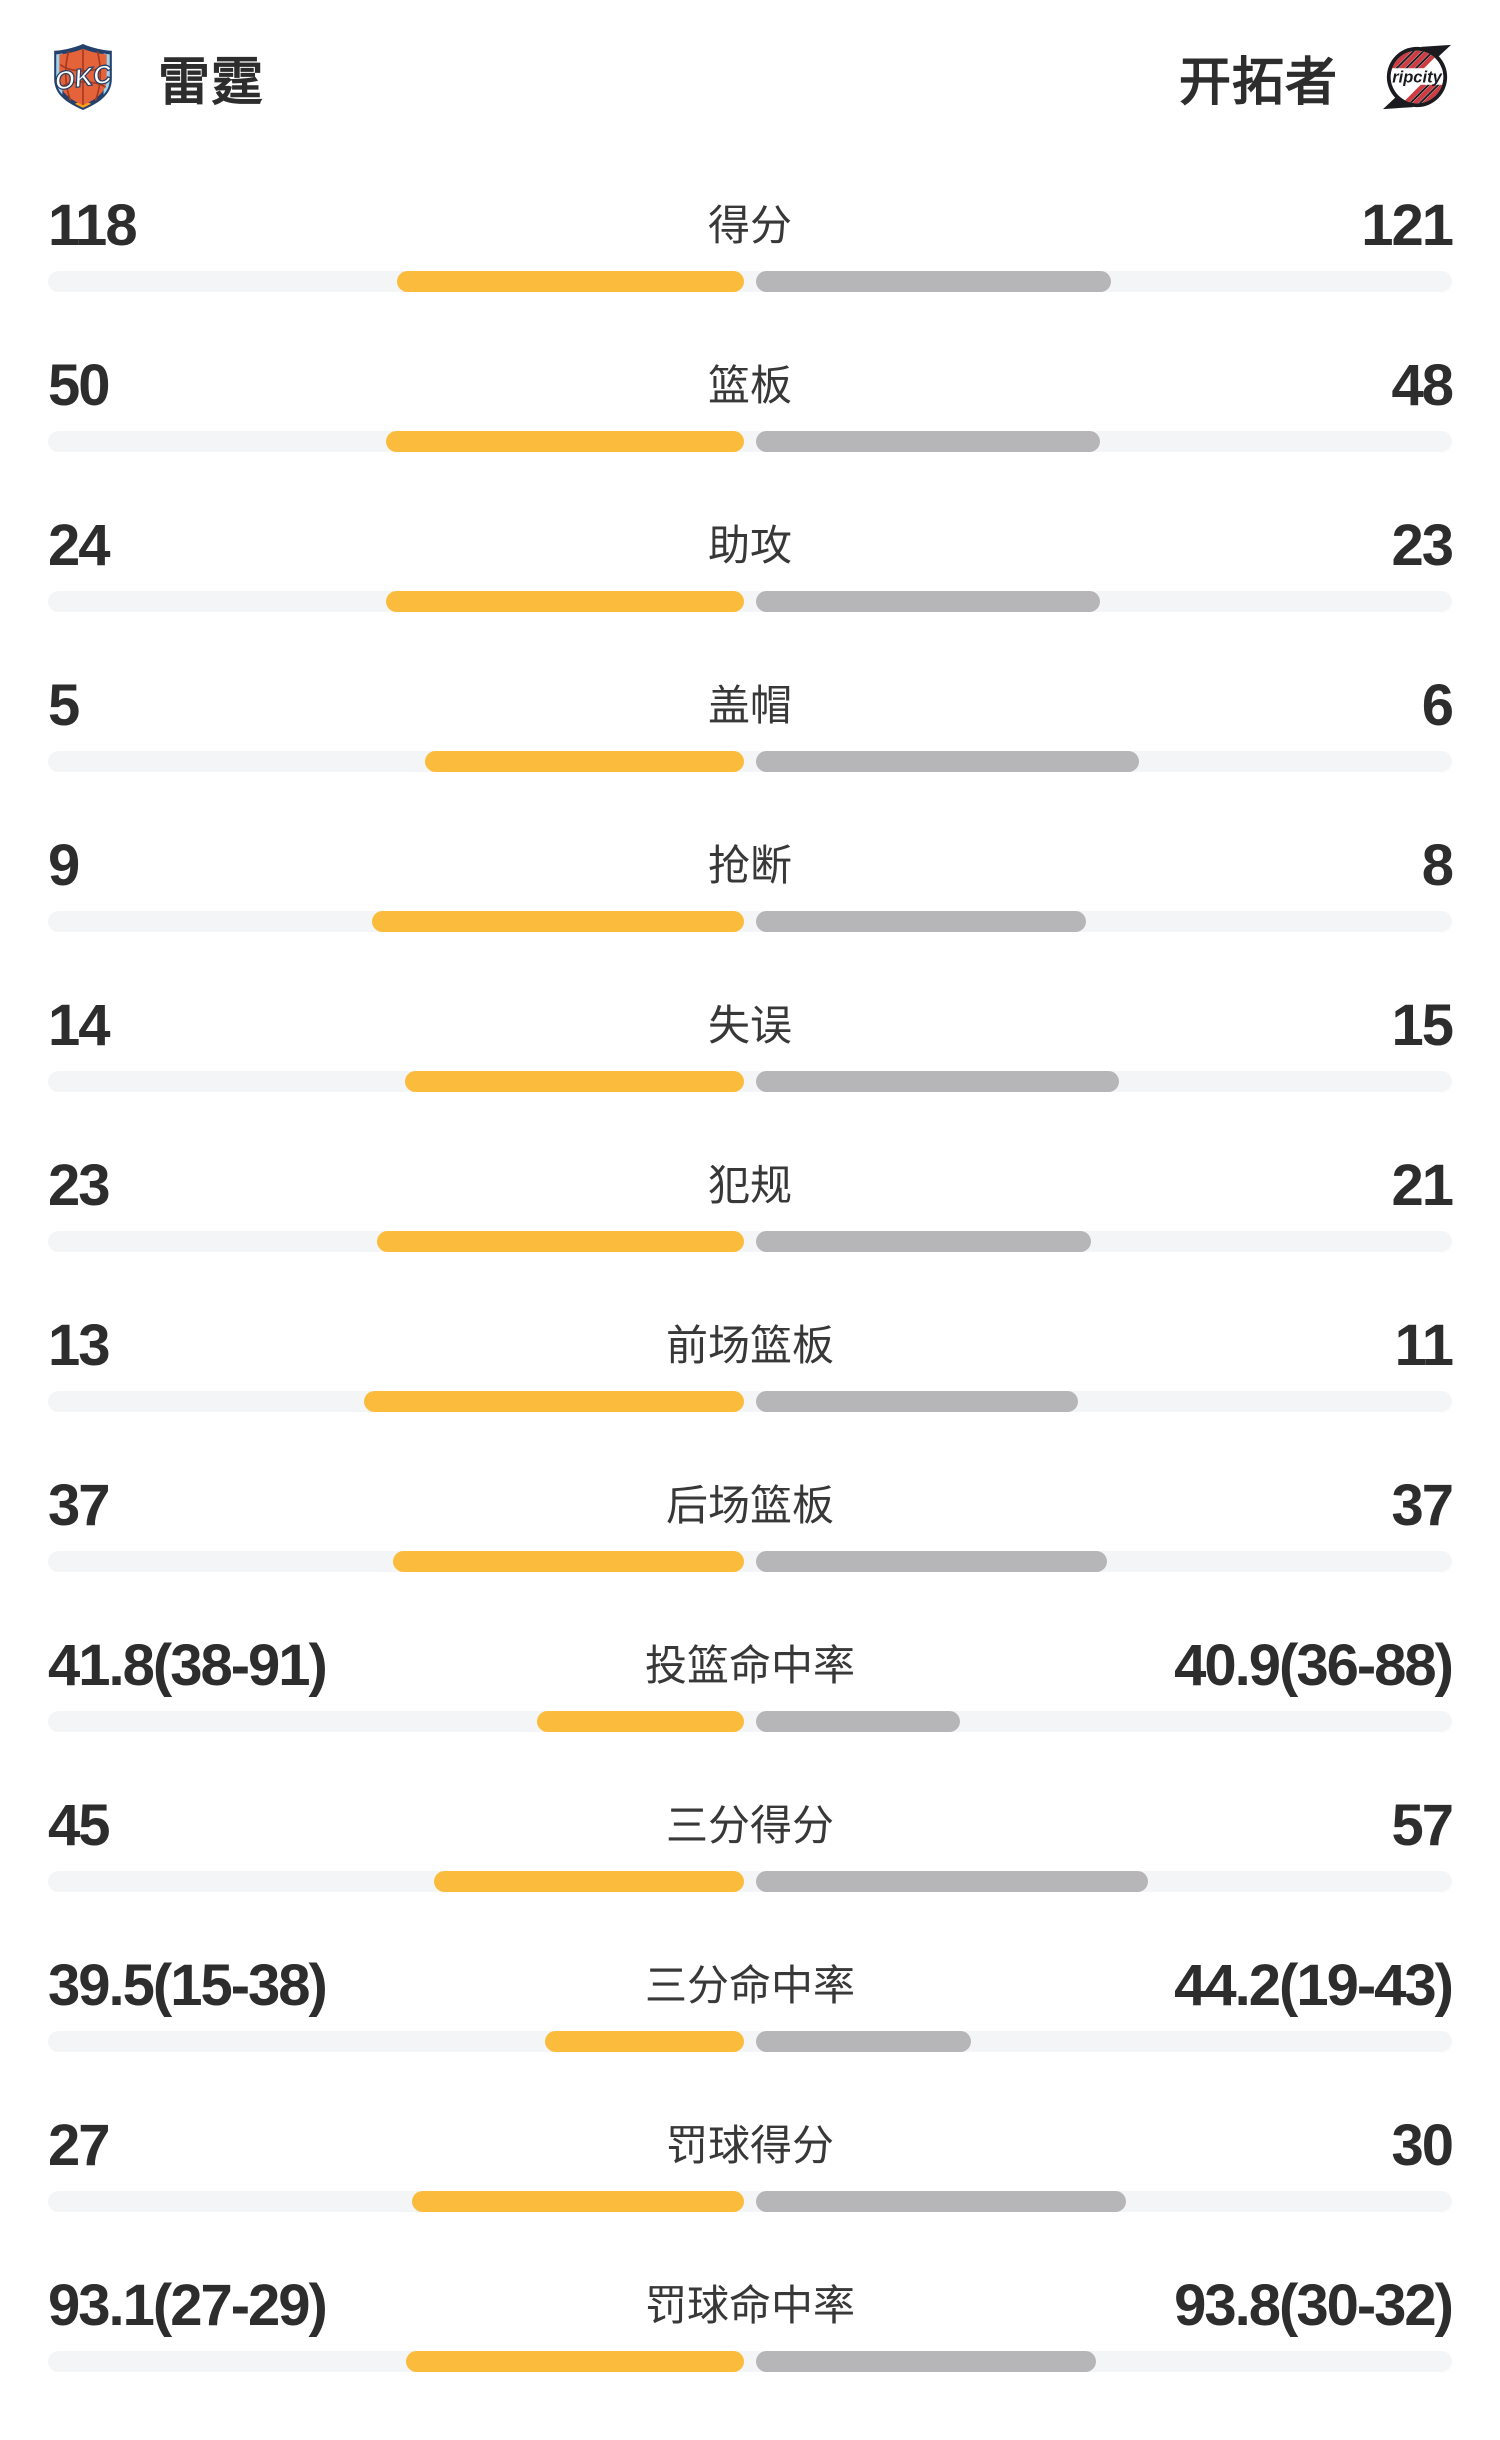 This screenshot has width=1500, height=2440. I want to click on stat-label: 三分命中率, so click(749, 1985).